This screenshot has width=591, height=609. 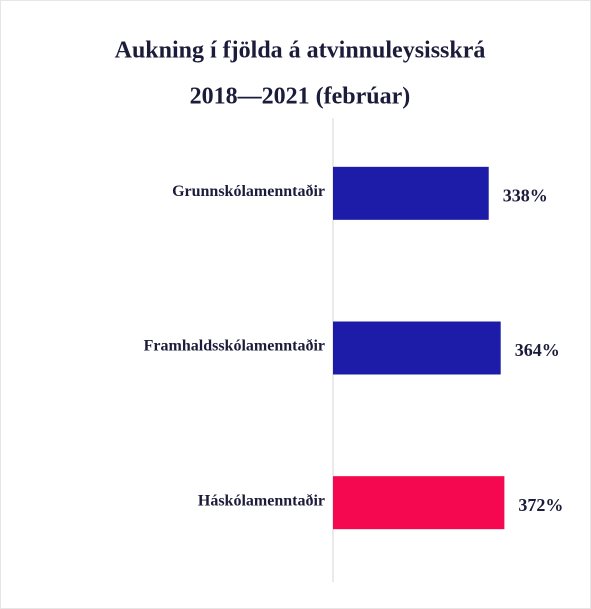 What do you see at coordinates (525, 195) in the screenshot?
I see `value-label: 338%` at bounding box center [525, 195].